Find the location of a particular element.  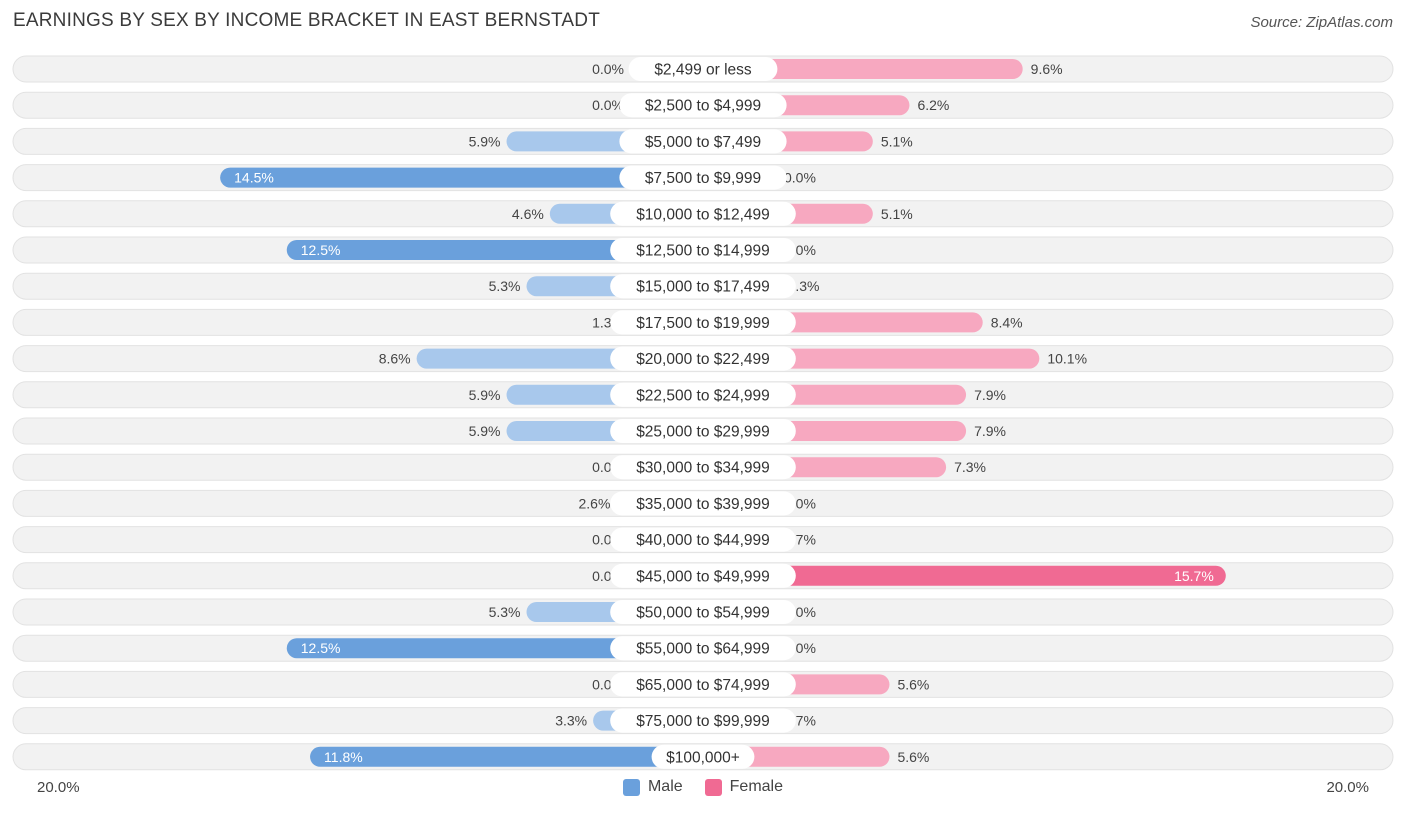

category-label: $5,000 to $7,499 is located at coordinates (703, 142).